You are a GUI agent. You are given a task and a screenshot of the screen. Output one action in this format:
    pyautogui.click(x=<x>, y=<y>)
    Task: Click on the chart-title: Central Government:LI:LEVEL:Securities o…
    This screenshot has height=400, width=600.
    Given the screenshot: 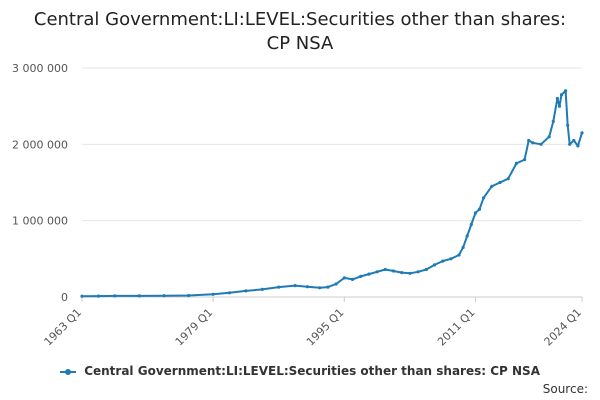 What is the action you would take?
    pyautogui.click(x=300, y=32)
    